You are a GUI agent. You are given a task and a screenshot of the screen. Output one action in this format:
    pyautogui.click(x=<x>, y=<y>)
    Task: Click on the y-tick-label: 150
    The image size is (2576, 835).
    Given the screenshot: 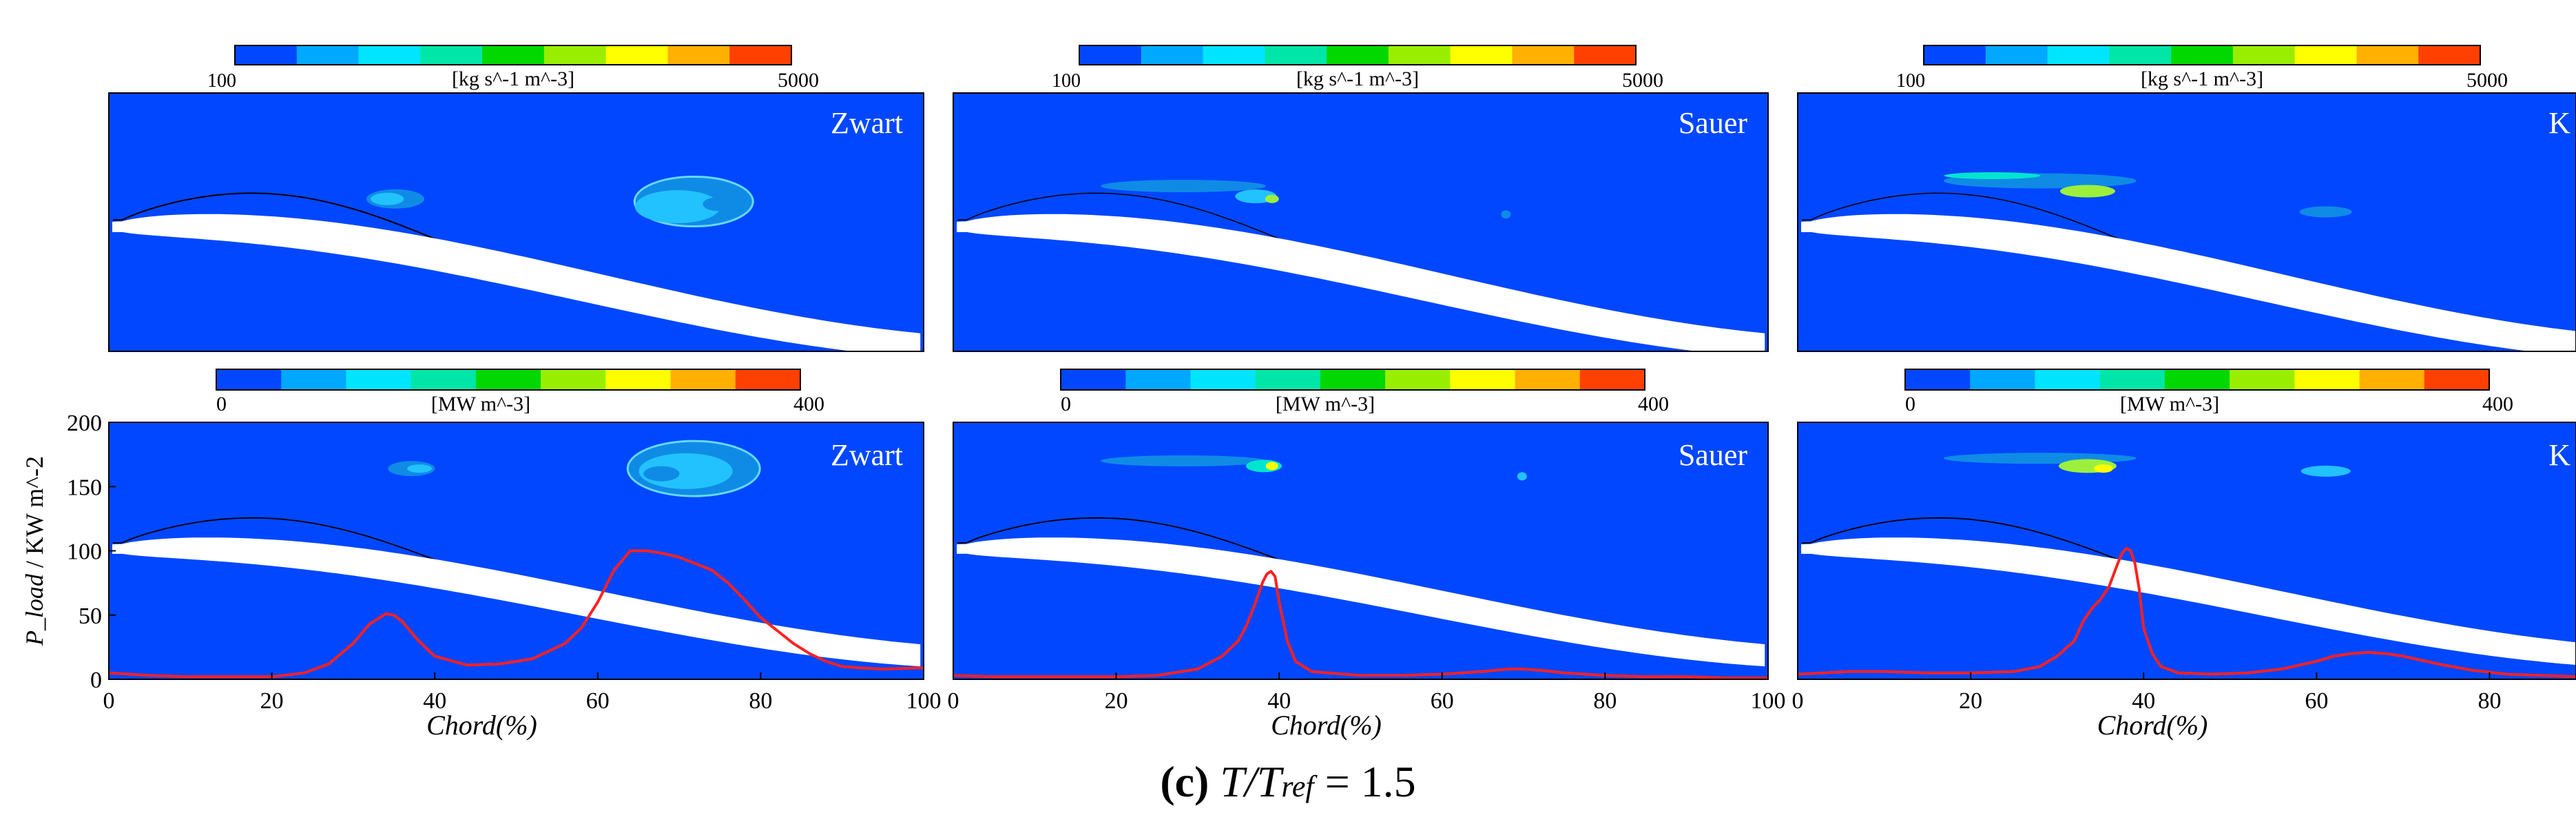 What is the action you would take?
    pyautogui.click(x=84, y=487)
    